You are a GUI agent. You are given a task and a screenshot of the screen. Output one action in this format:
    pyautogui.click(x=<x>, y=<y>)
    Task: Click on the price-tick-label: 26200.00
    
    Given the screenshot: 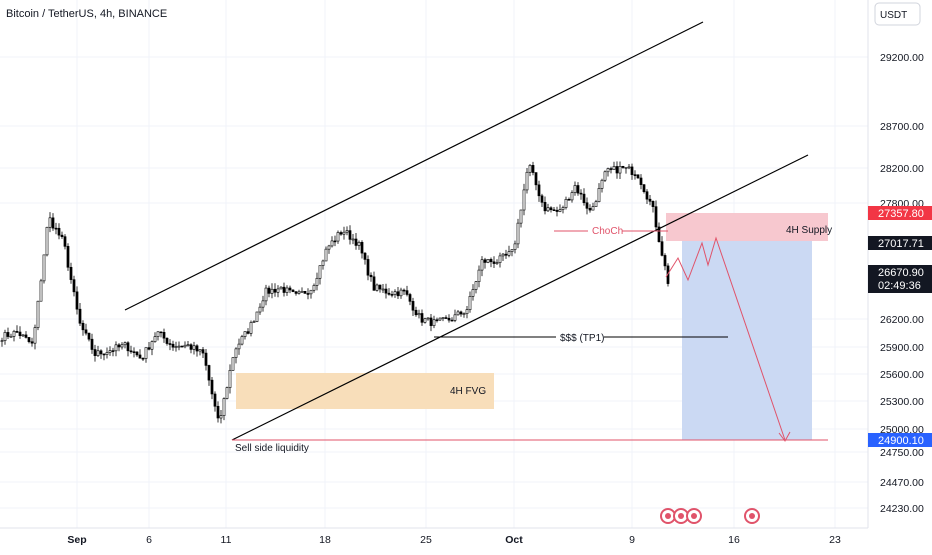 What is the action you would take?
    pyautogui.click(x=902, y=320)
    